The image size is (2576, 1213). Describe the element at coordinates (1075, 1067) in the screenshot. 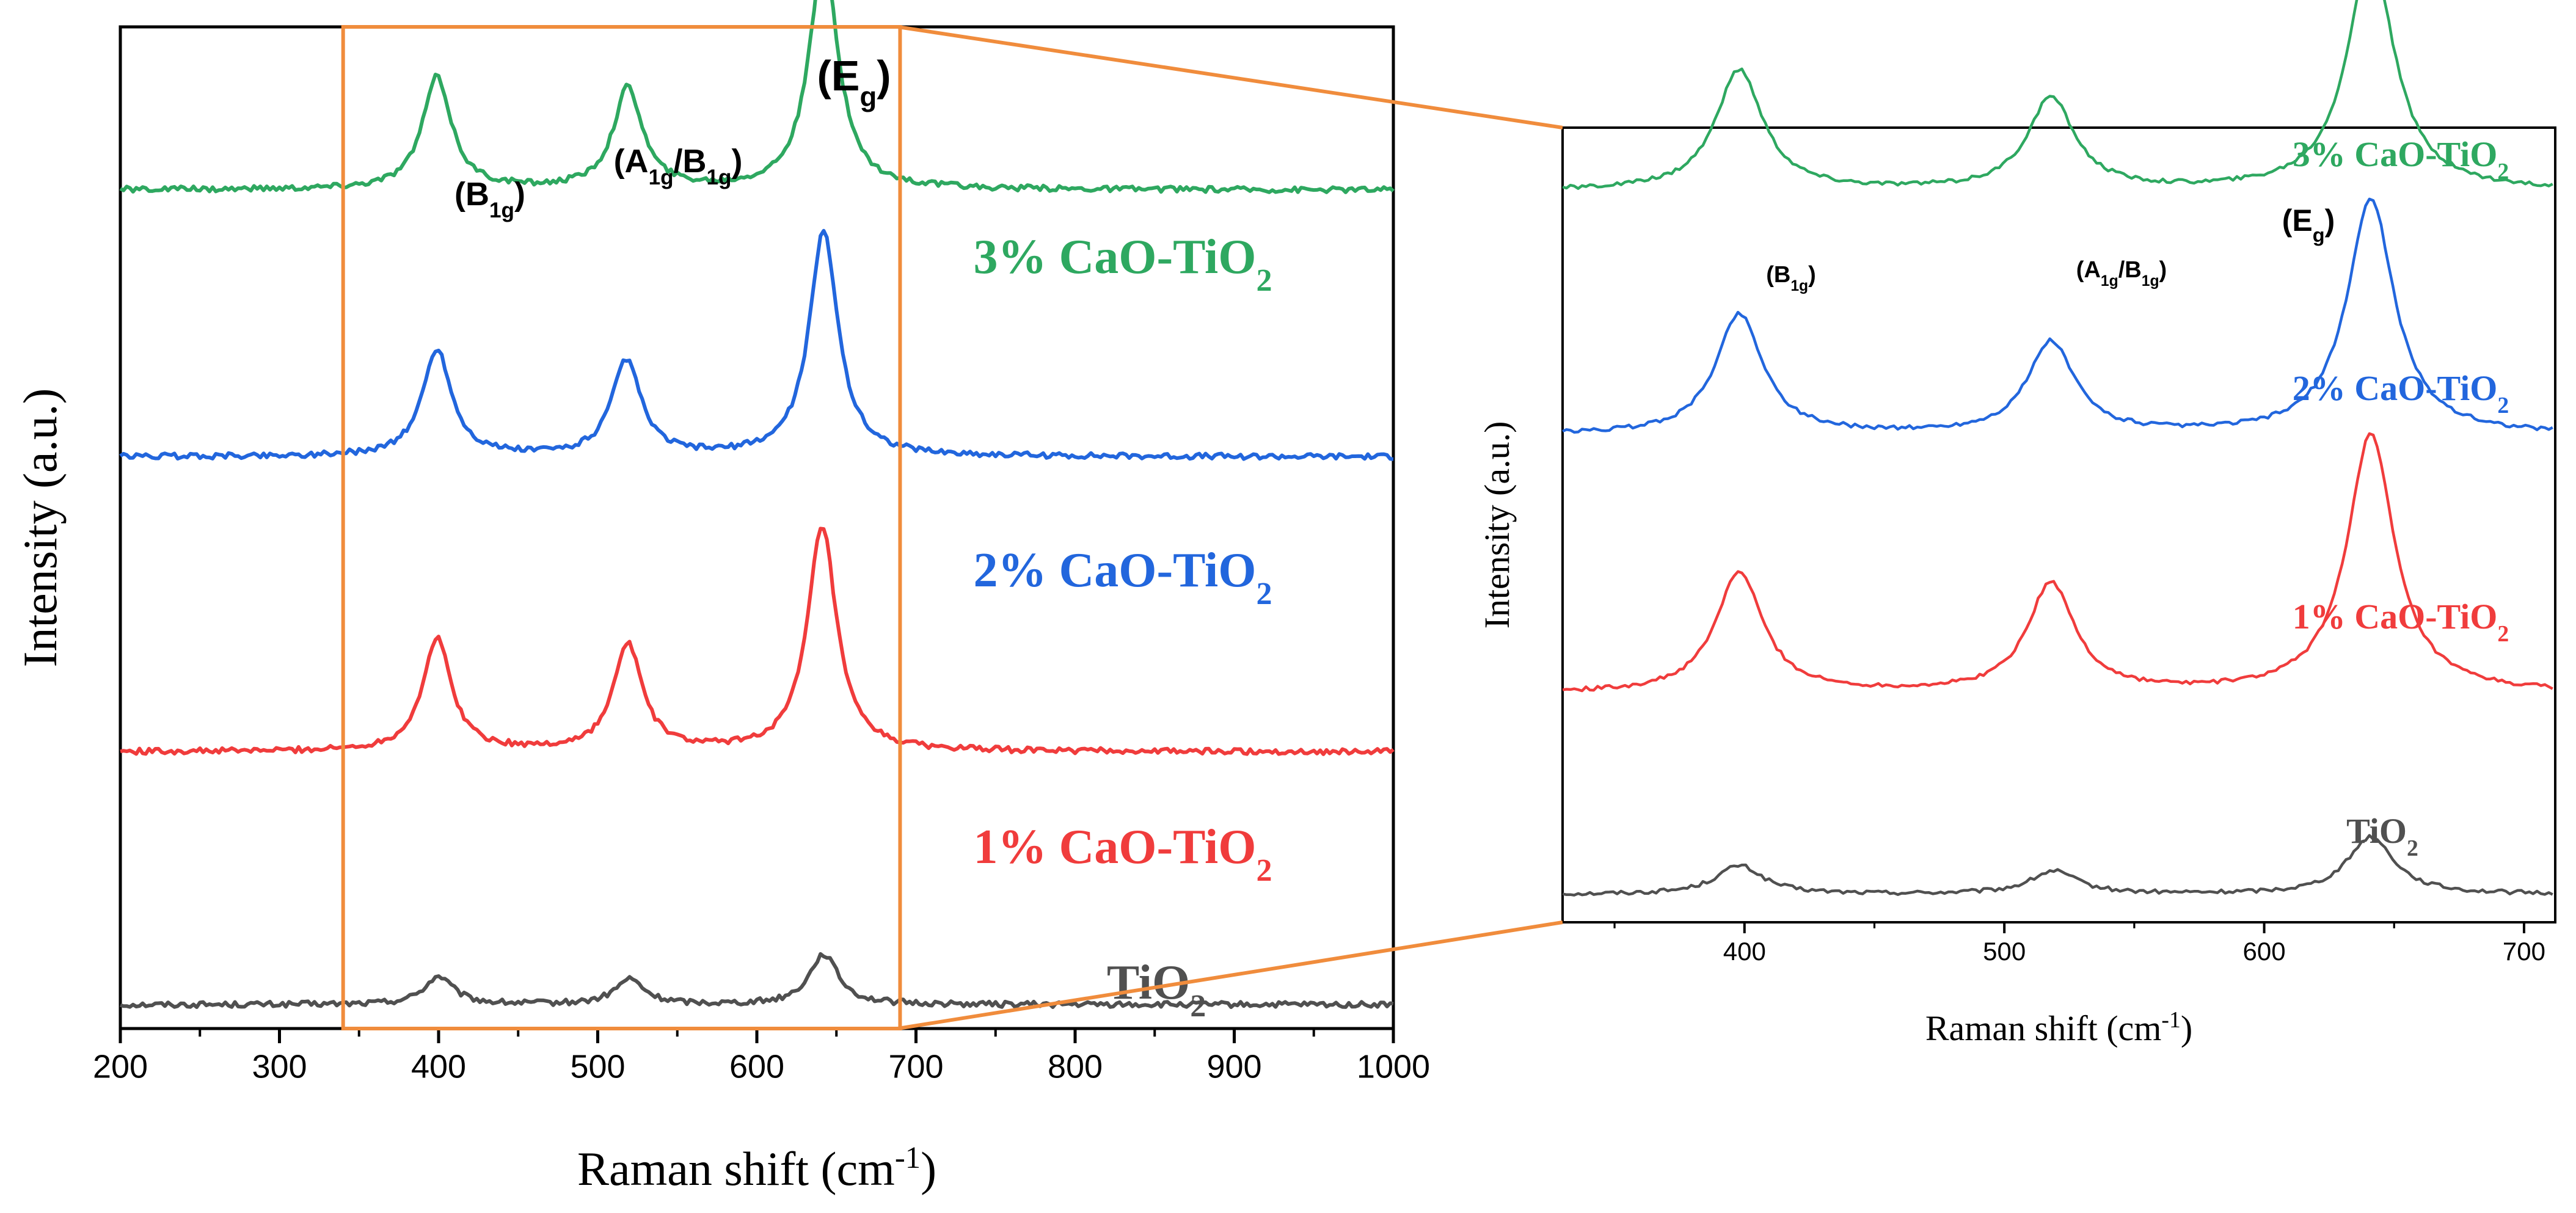

I see `x-tick-label: 800` at that location.